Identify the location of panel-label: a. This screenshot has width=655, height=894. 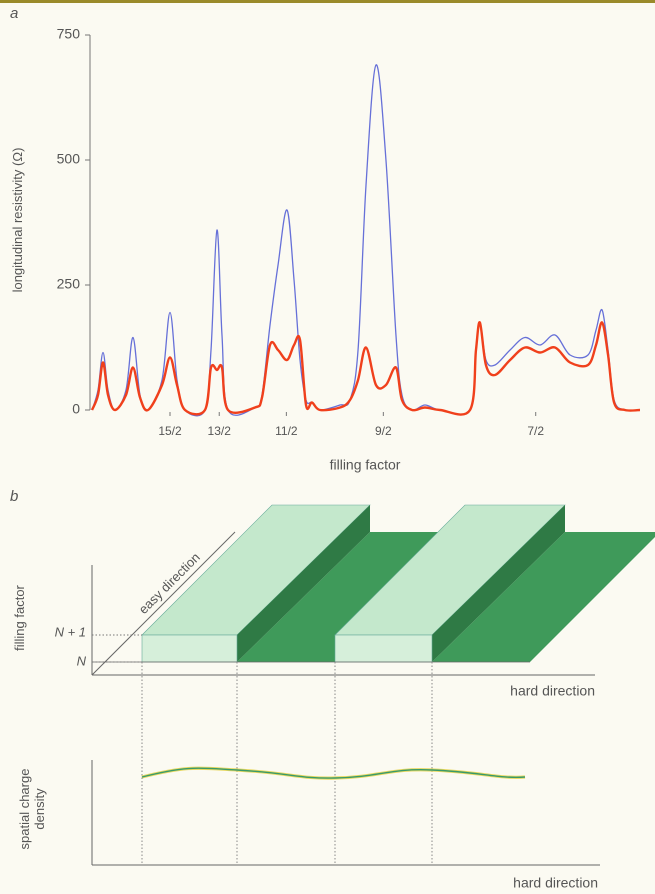
(14, 13).